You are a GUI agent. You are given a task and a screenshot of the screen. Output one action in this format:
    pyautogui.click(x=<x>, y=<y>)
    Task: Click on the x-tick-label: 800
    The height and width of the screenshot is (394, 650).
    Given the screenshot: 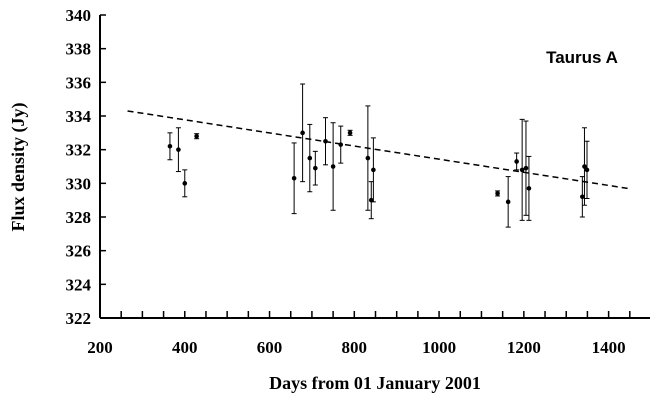 What is the action you would take?
    pyautogui.click(x=355, y=347)
    